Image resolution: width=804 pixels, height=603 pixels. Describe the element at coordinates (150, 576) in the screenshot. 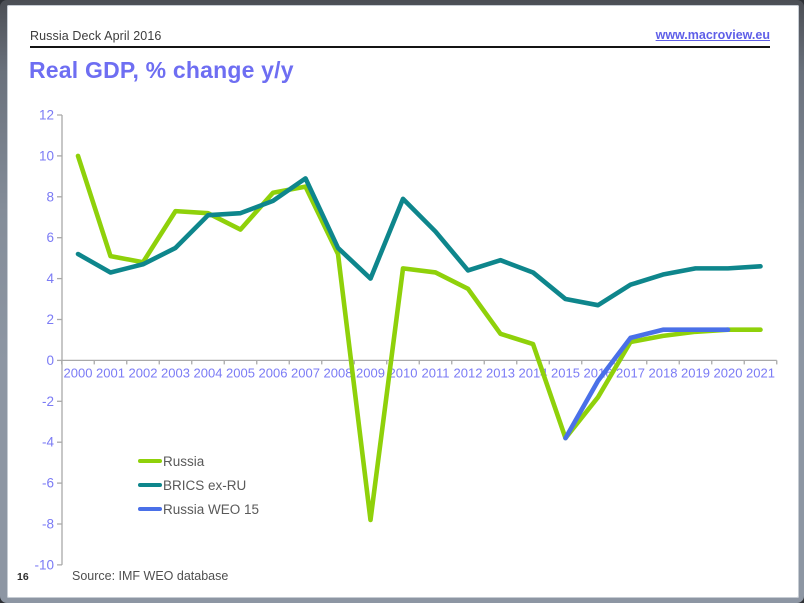

I see `source-note: Source: IMF WEO database` at that location.